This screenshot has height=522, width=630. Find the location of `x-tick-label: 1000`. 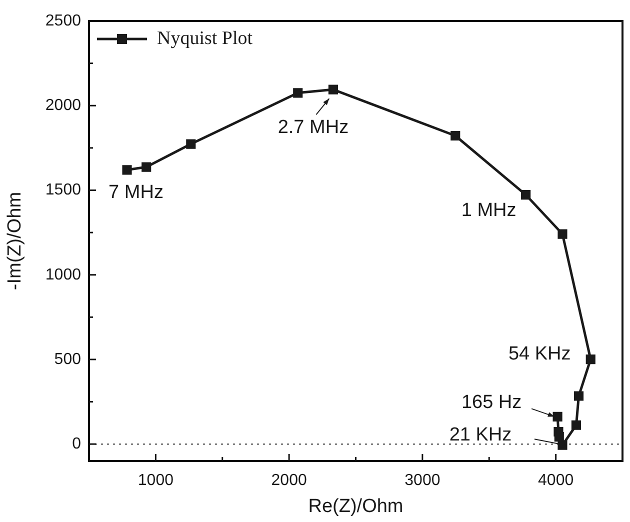

x-tick-label: 1000 is located at coordinates (156, 481).